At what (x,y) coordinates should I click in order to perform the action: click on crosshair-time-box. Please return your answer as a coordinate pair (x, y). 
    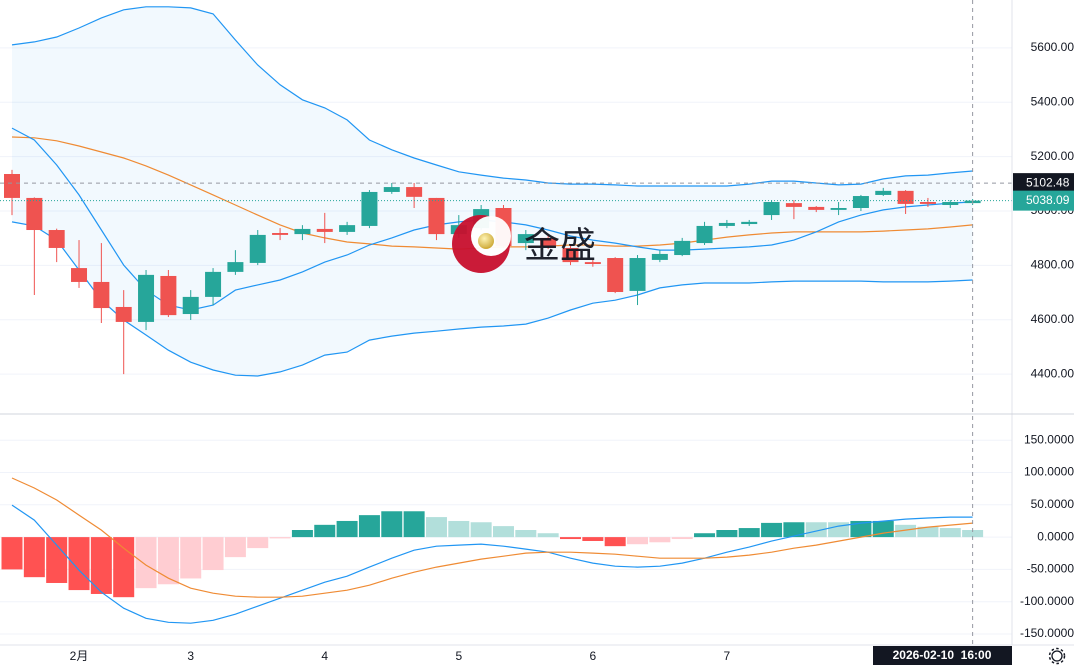
    Looking at the image, I should click on (942, 655).